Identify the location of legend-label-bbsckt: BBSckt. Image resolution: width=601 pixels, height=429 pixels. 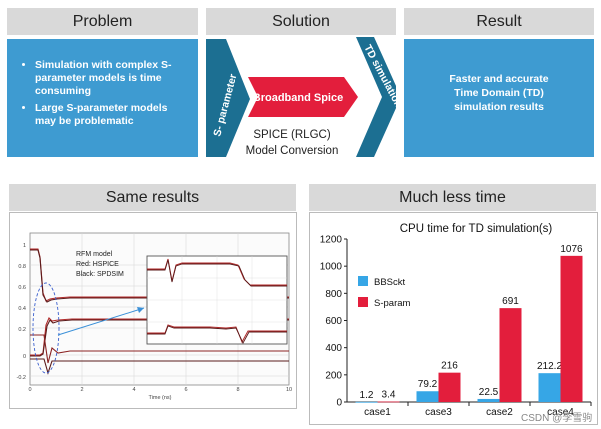
(390, 282).